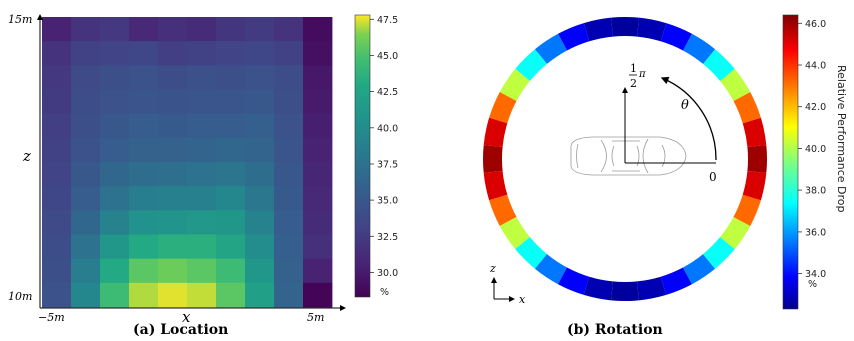 The image size is (854, 341). I want to click on location-colorbar, so click(362, 156).